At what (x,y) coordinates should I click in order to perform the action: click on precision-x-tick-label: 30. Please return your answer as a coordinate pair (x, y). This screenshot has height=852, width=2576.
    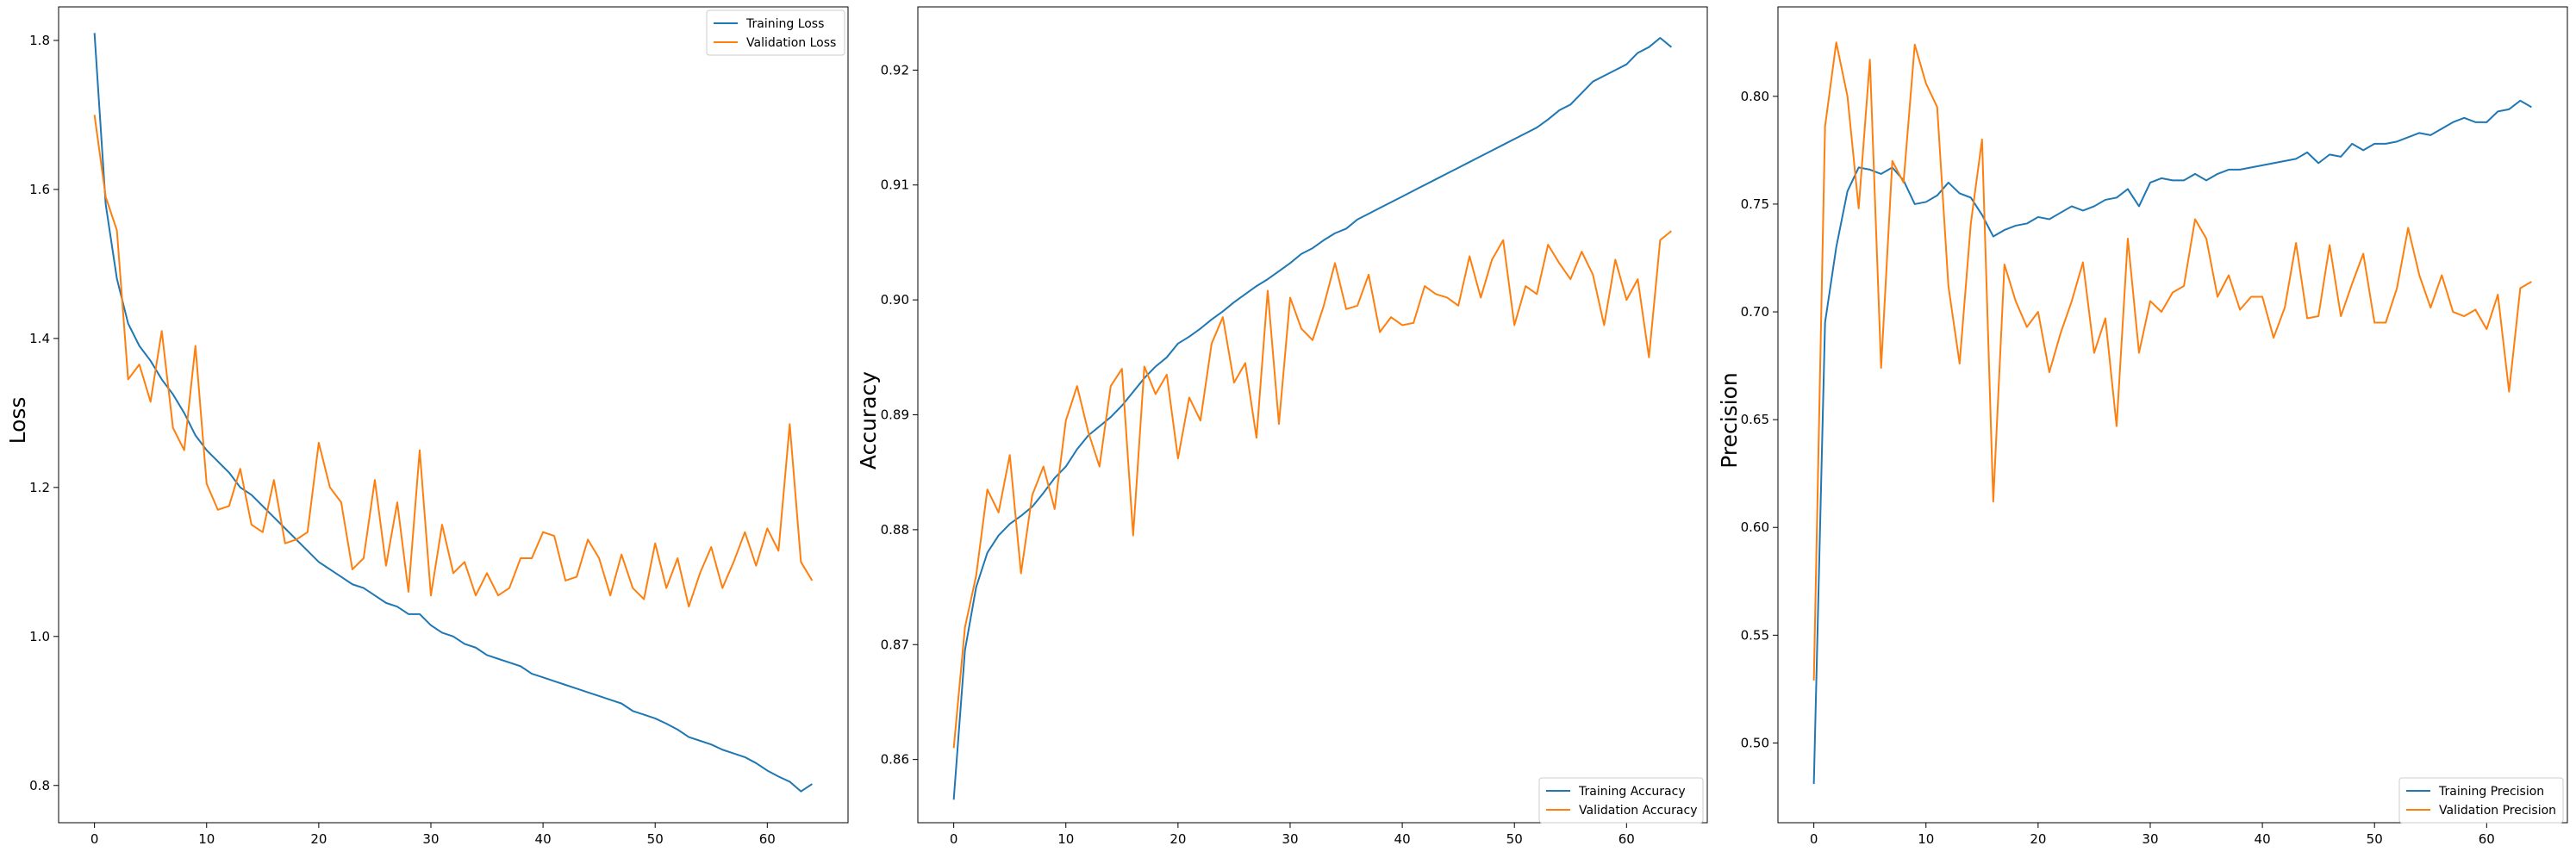
    Looking at the image, I should click on (2150, 839).